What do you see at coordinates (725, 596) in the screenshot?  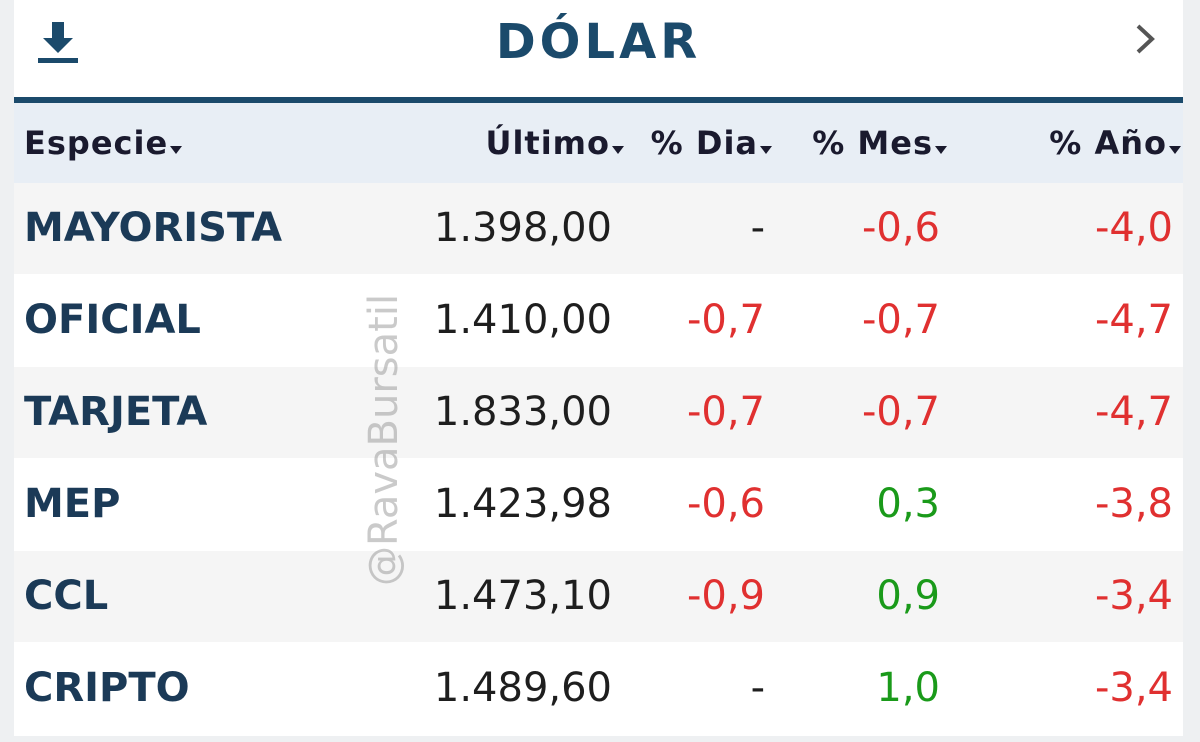 I see `value-cell: -0,9` at bounding box center [725, 596].